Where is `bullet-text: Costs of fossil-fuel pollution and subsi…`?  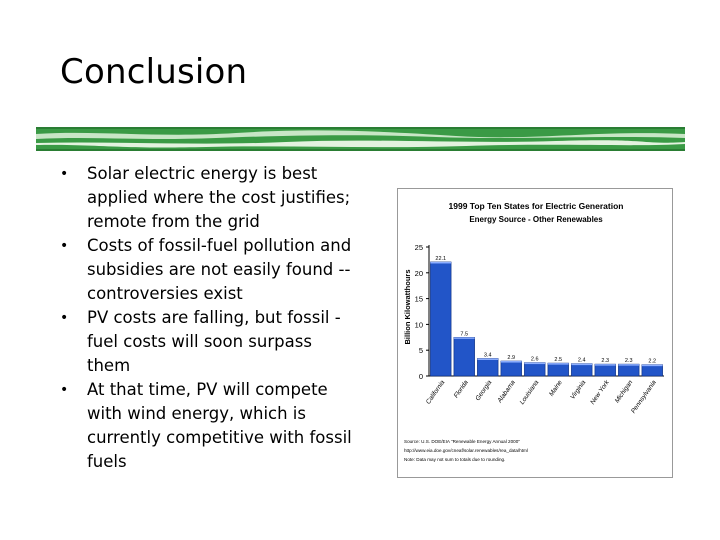 bullet-text: Costs of fossil-fuel pollution and subsi… is located at coordinates (219, 269).